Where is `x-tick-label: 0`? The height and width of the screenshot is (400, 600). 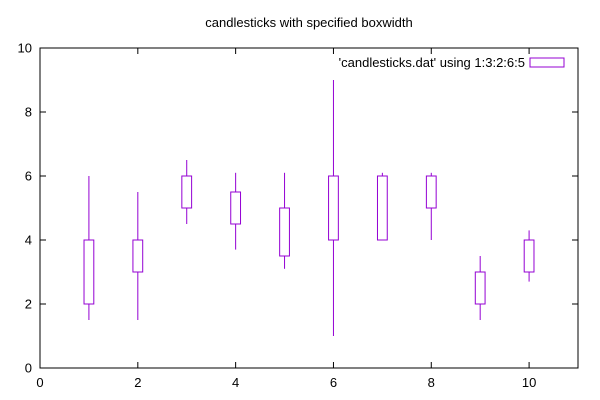
x-tick-label: 0 is located at coordinates (39, 382).